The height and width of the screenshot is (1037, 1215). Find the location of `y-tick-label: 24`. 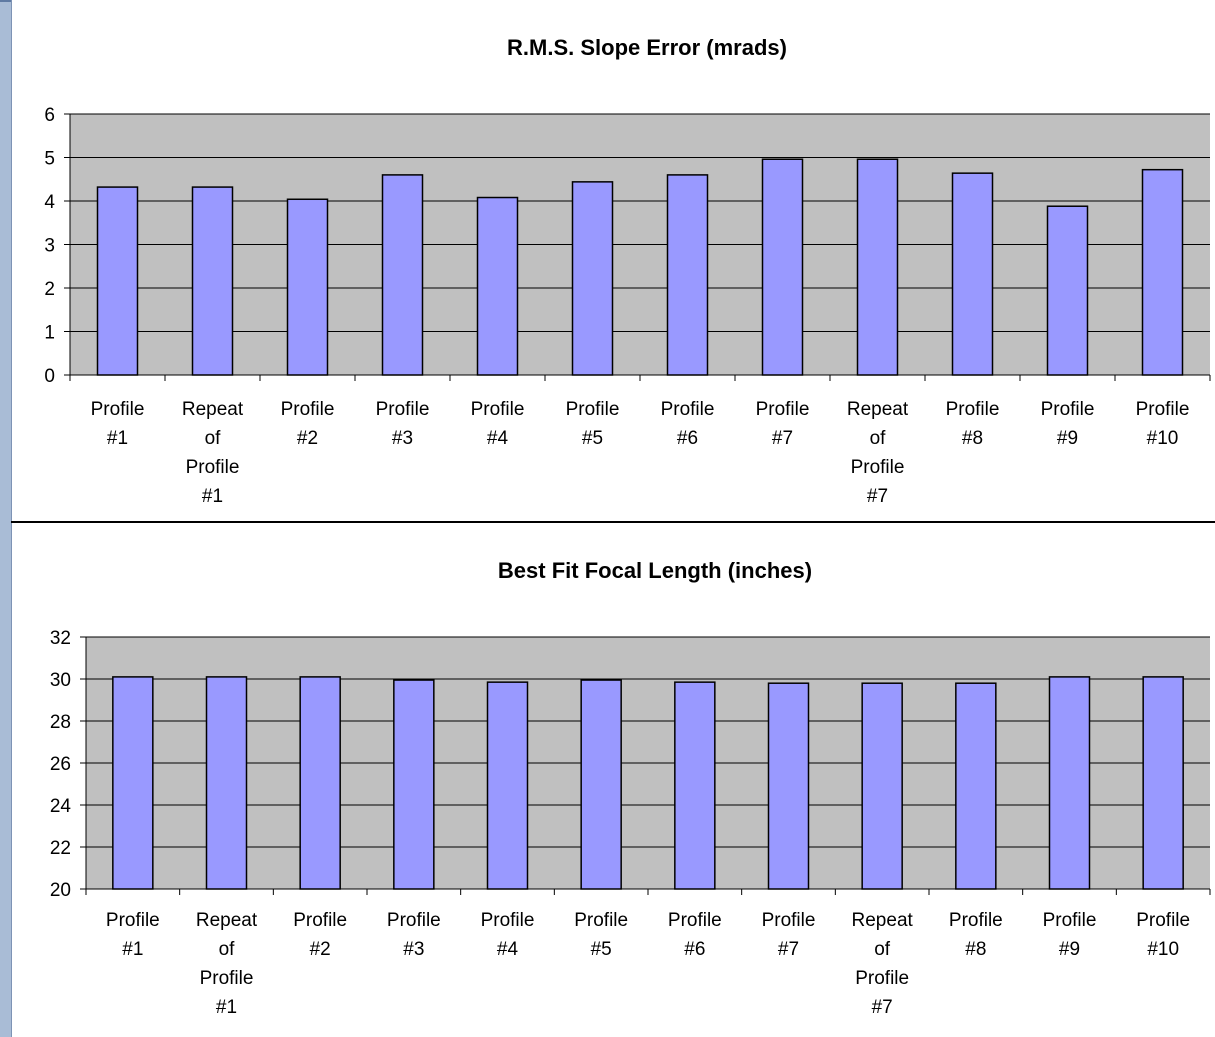

y-tick-label: 24 is located at coordinates (61, 806).